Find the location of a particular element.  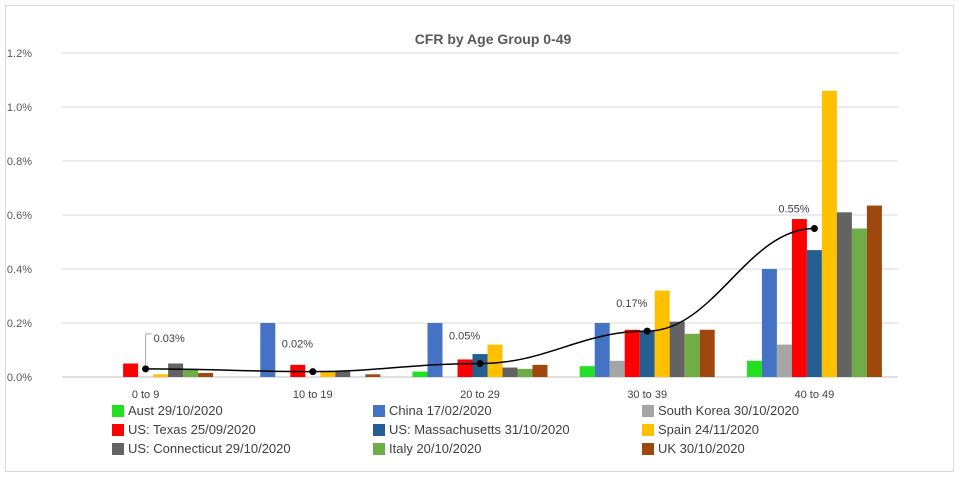

y-tick-label: 1.2% is located at coordinates (19, 54).